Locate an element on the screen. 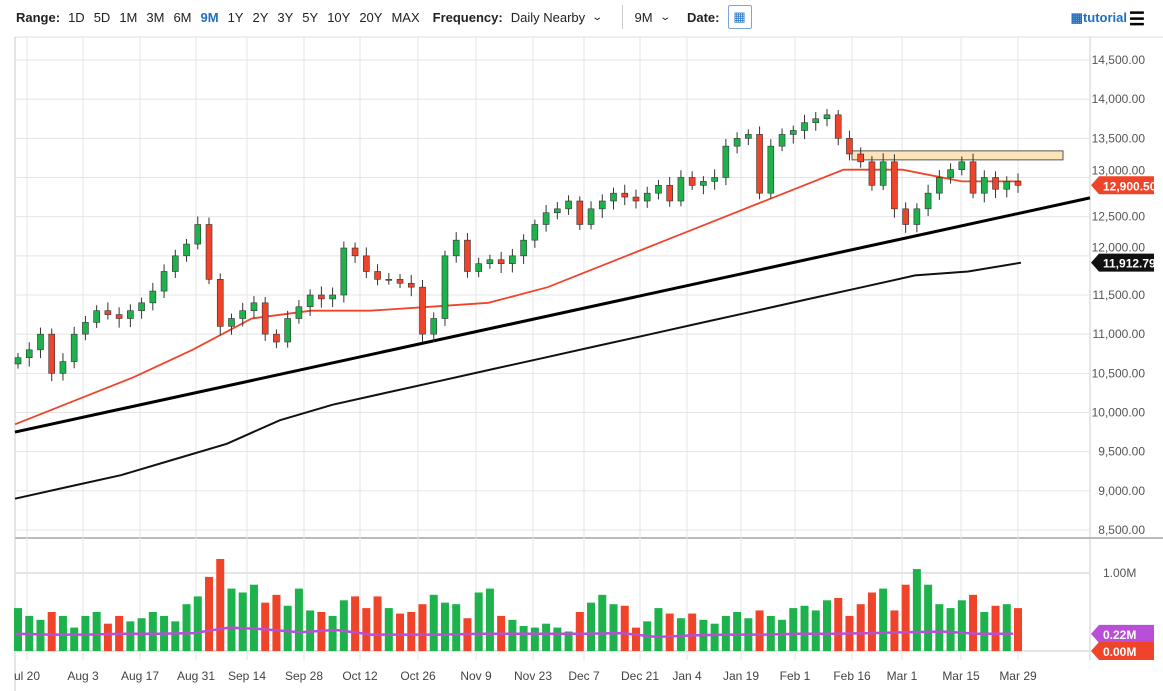 The width and height of the screenshot is (1163, 691). date-tick-label: Oct 12 is located at coordinates (360, 676).